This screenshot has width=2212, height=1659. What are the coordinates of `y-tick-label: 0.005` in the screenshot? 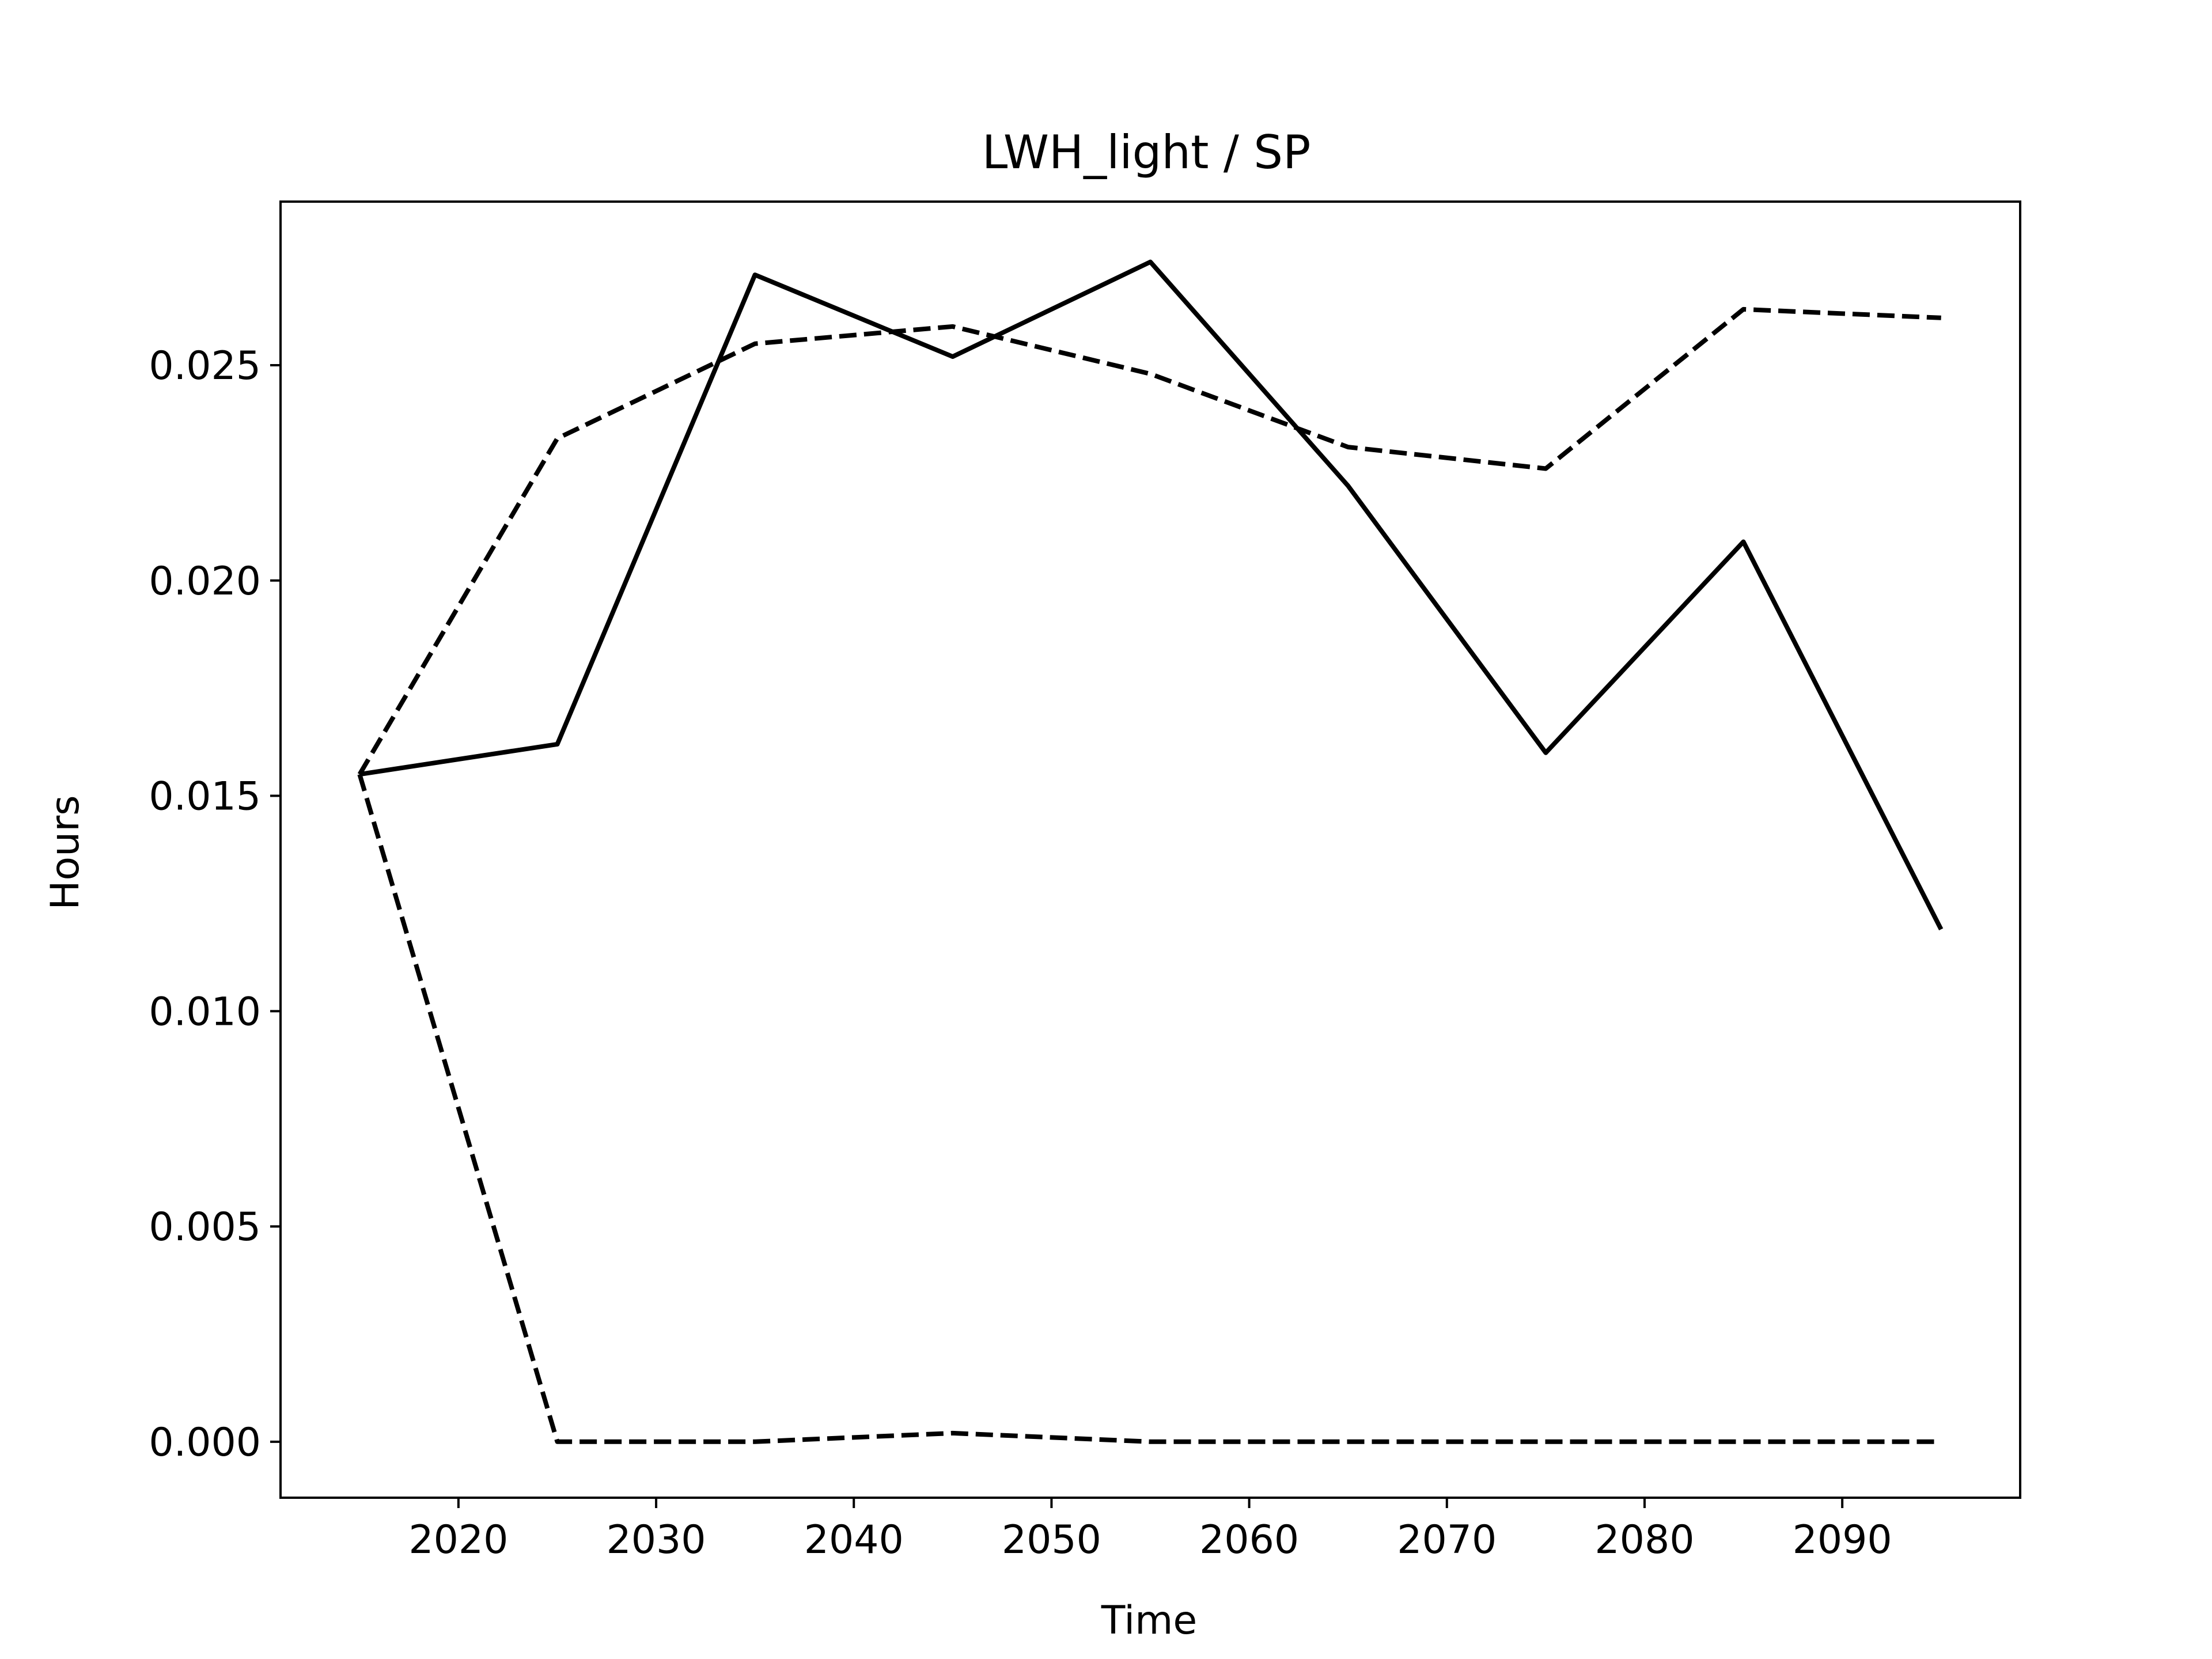 It's located at (205, 1227).